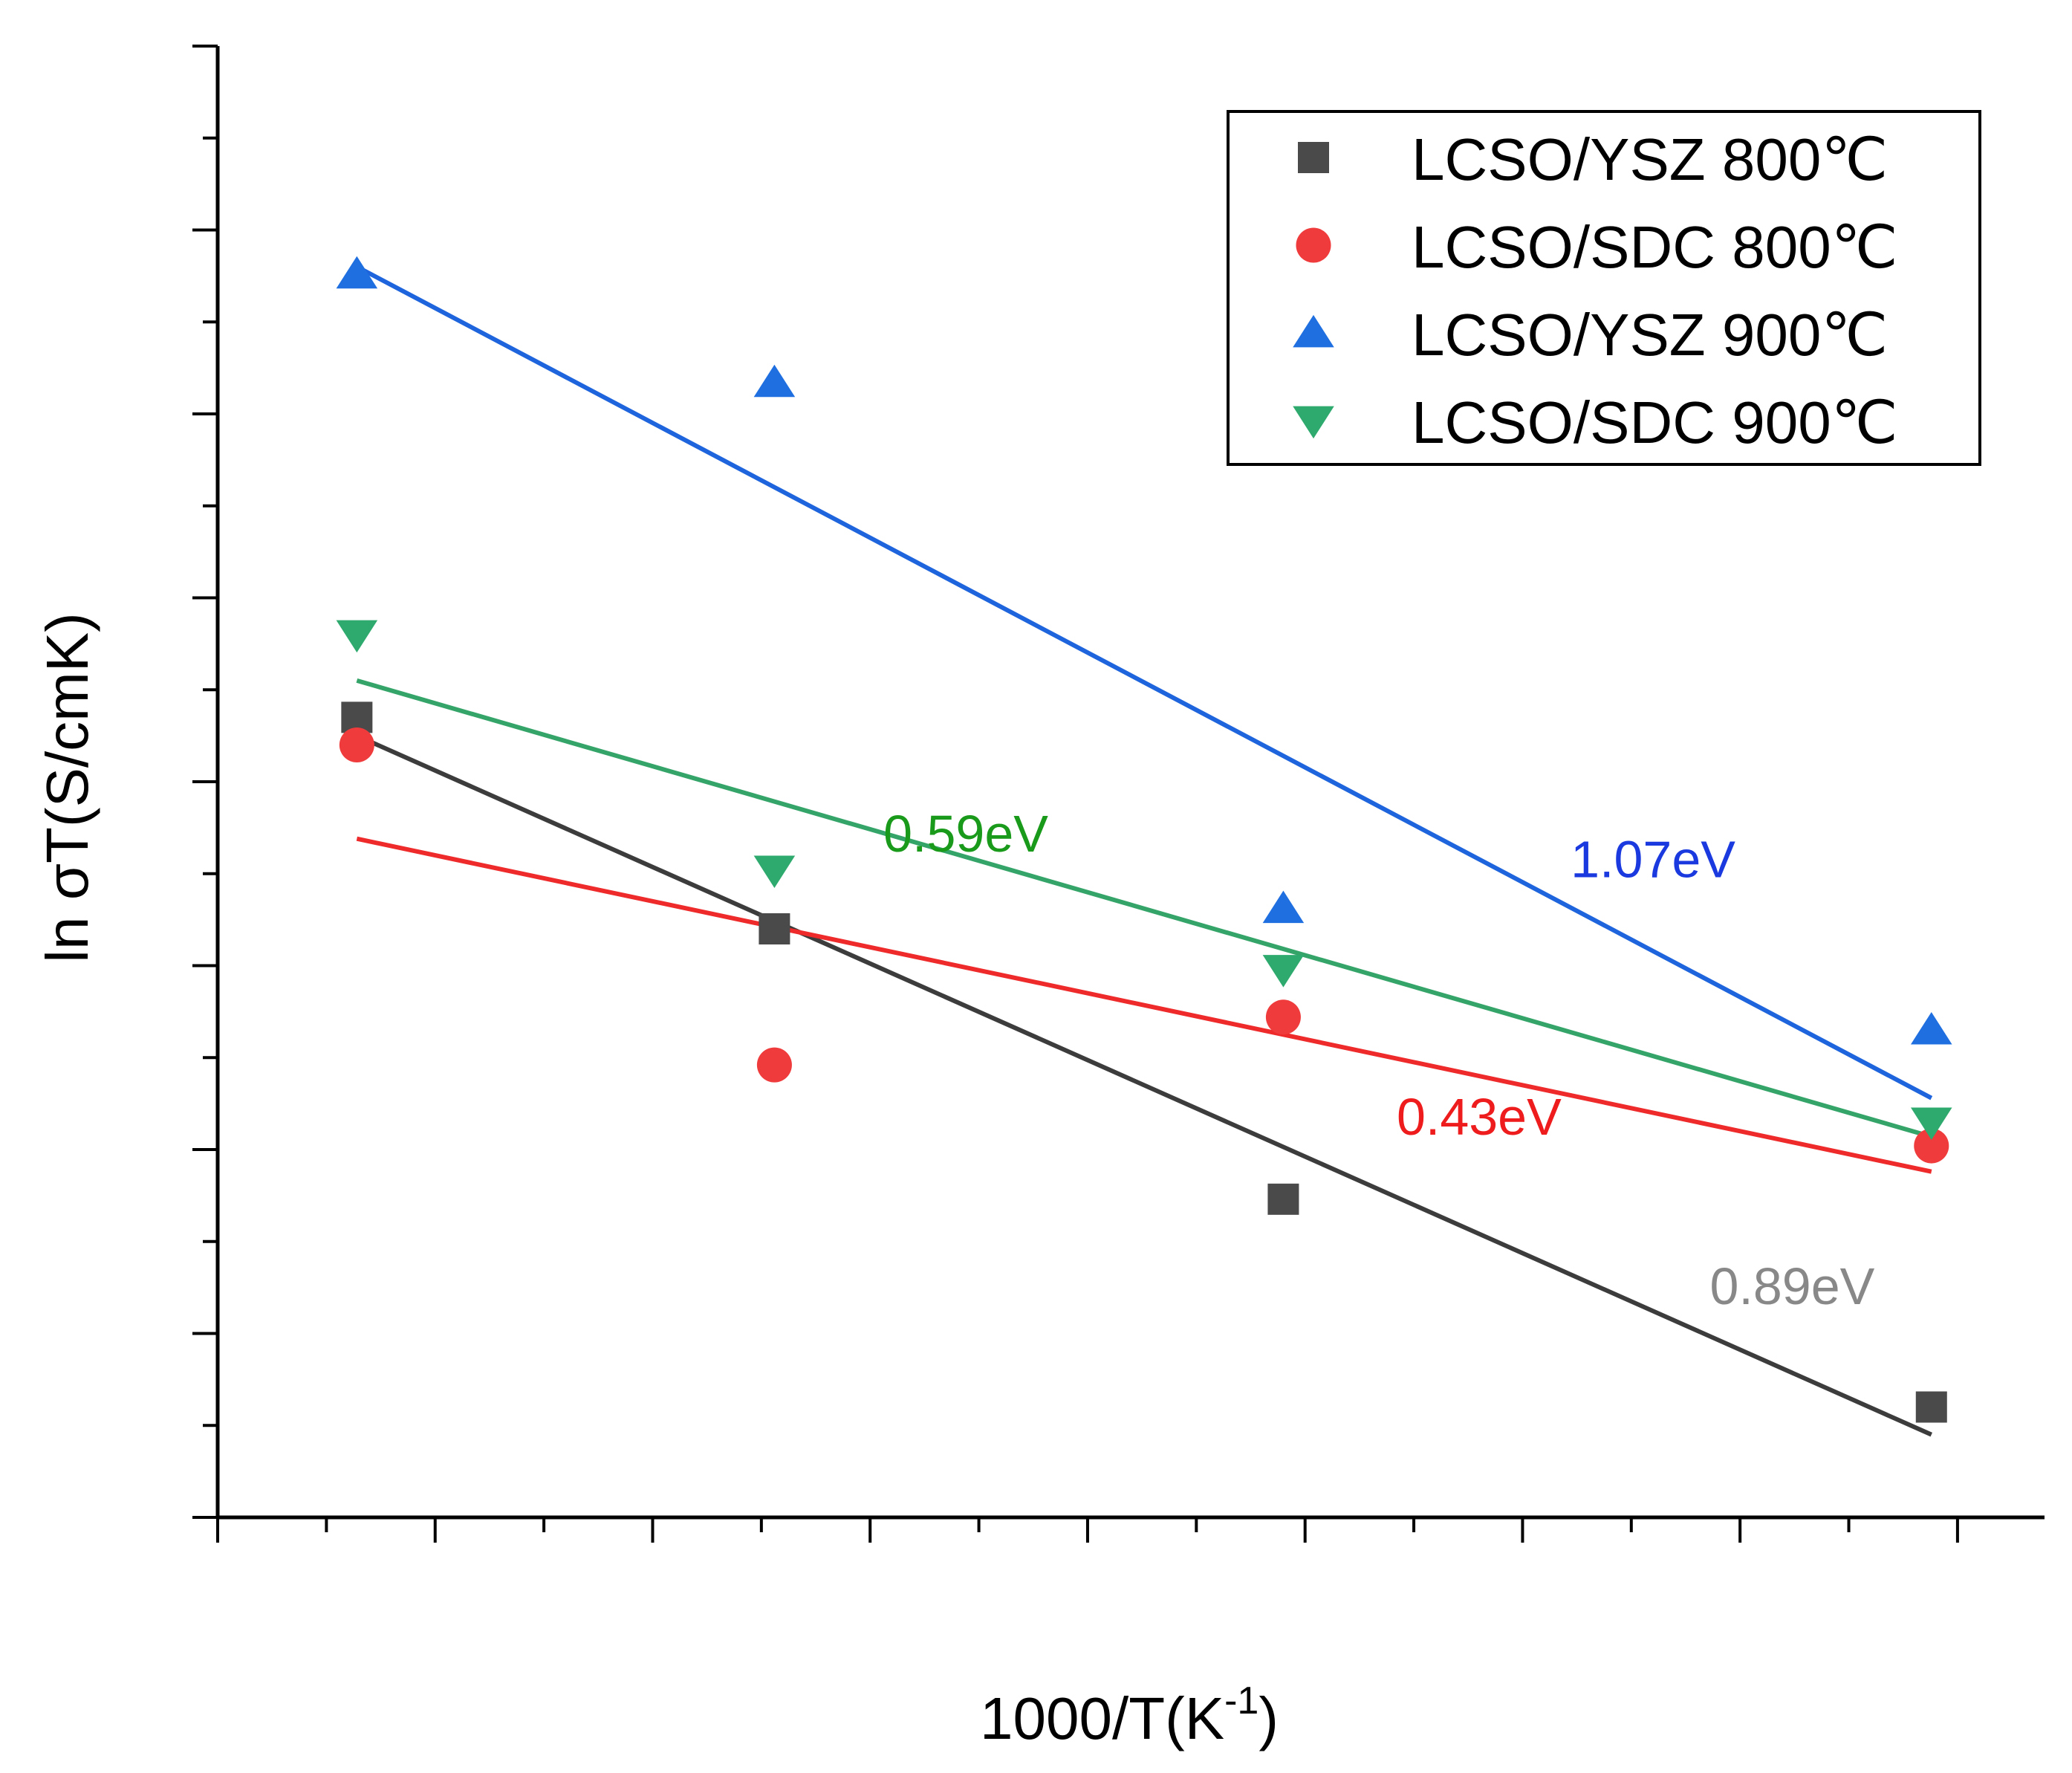 Image resolution: width=2072 pixels, height=1773 pixels. I want to click on fit-line, so click(1144, 1005).